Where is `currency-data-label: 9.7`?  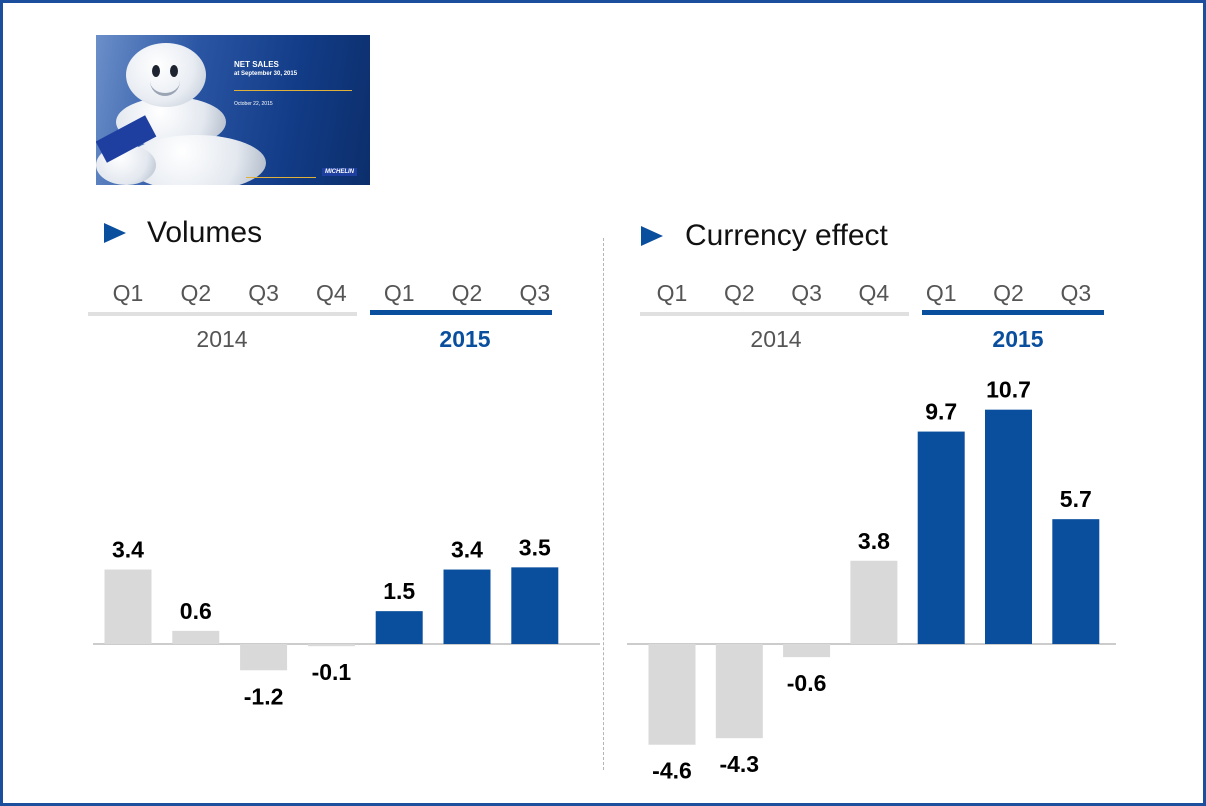 currency-data-label: 9.7 is located at coordinates (941, 412).